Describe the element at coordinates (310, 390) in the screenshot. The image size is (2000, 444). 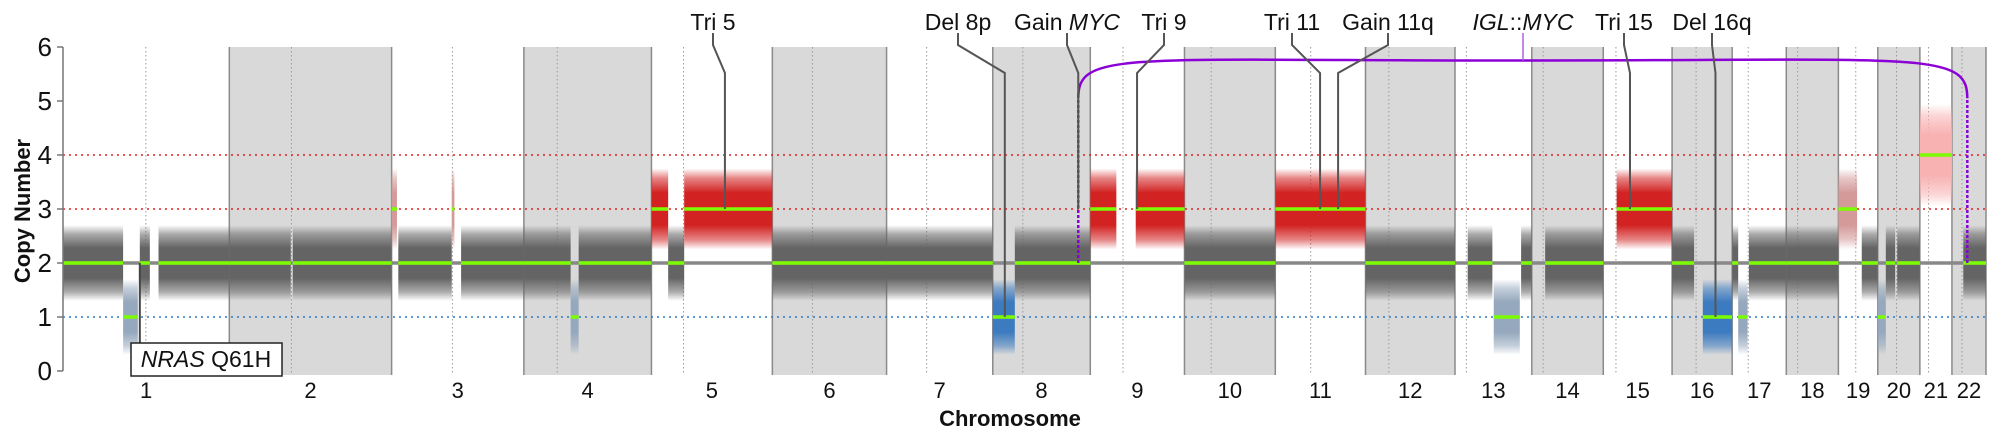
I see `chromosome-label-2: 2` at that location.